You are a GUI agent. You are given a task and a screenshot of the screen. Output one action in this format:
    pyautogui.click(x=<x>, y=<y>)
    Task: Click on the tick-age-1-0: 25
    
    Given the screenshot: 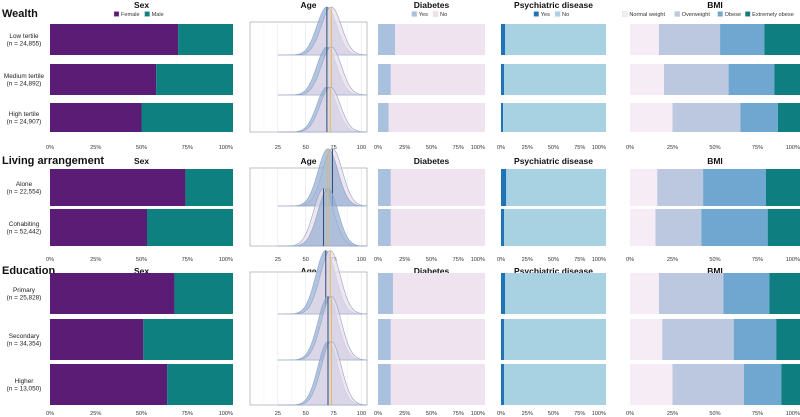 What is the action you would take?
    pyautogui.click(x=278, y=260)
    